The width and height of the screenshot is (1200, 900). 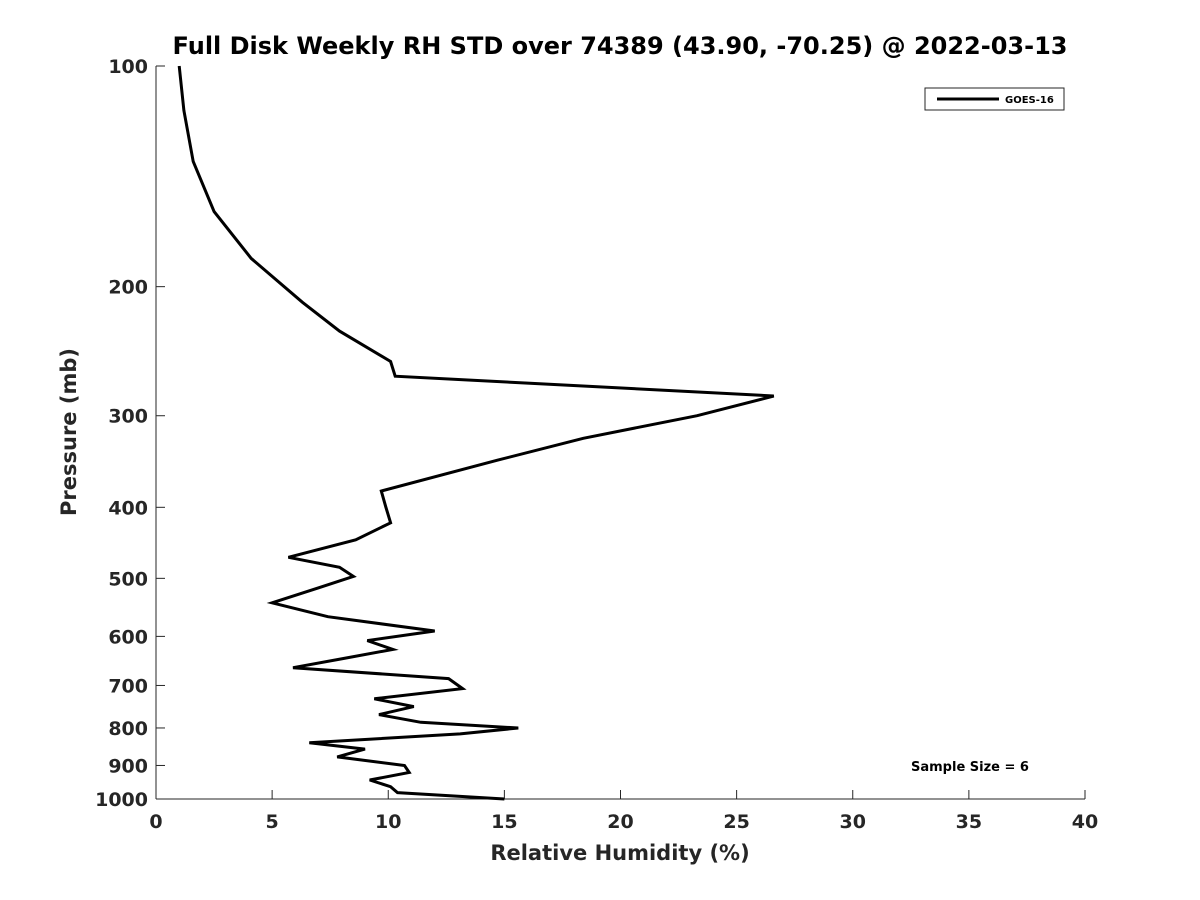 I want to click on x-tick-label: 15, so click(x=504, y=822).